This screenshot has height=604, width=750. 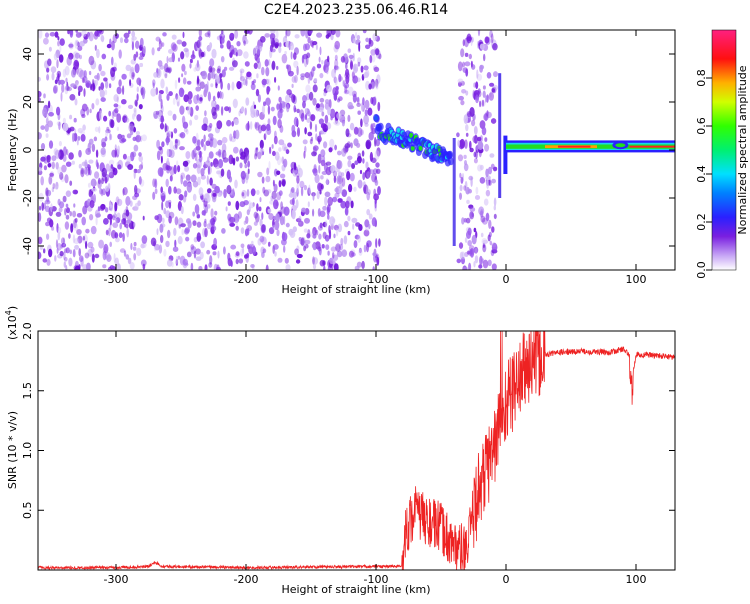 I want to click on colorbar-tick-label: 0.8, so click(x=701, y=78).